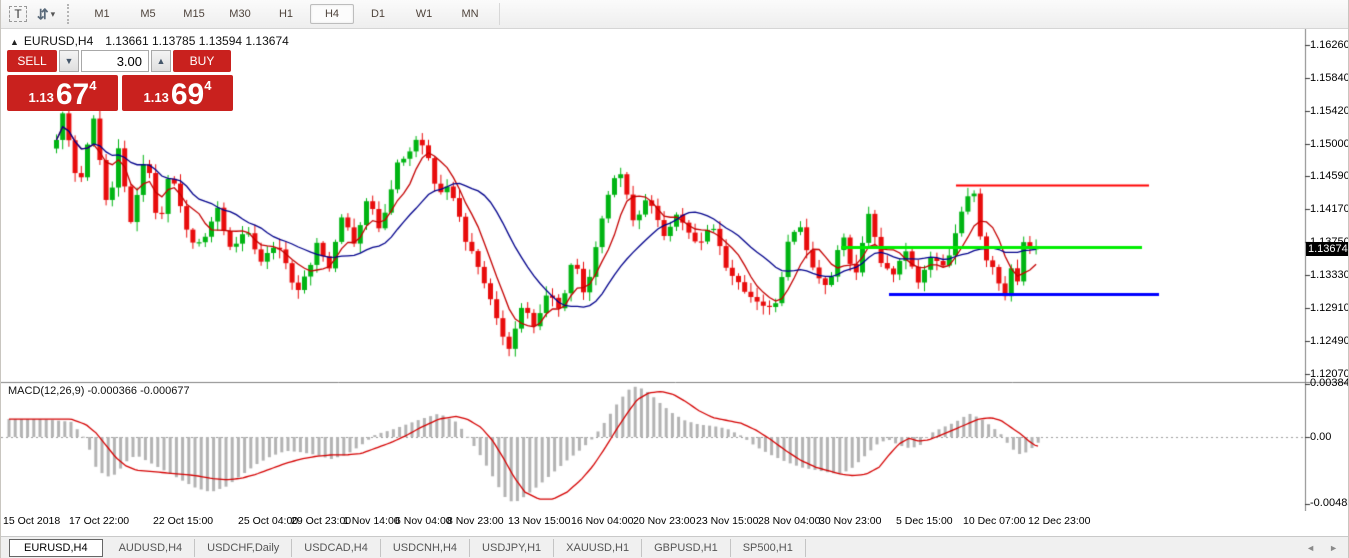 This screenshot has width=1349, height=558. I want to click on chart-tab-audusd-h4: AUDUSD,H4, so click(151, 547).